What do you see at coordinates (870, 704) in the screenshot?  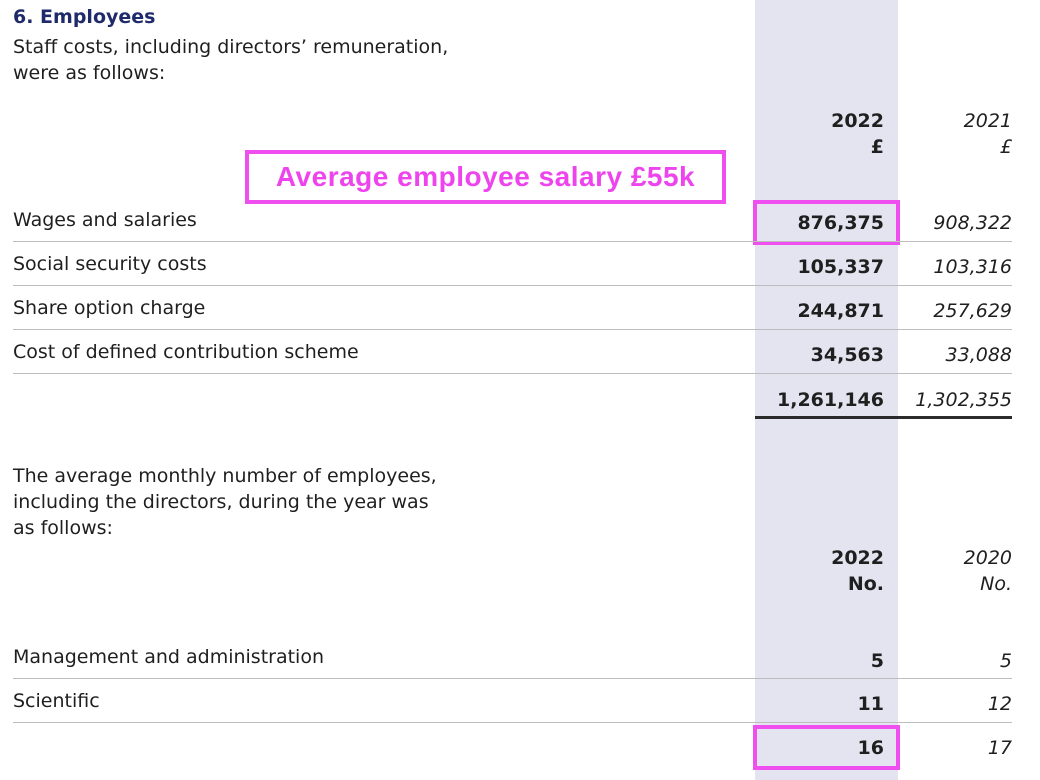 I see `employee-row-current: 11` at bounding box center [870, 704].